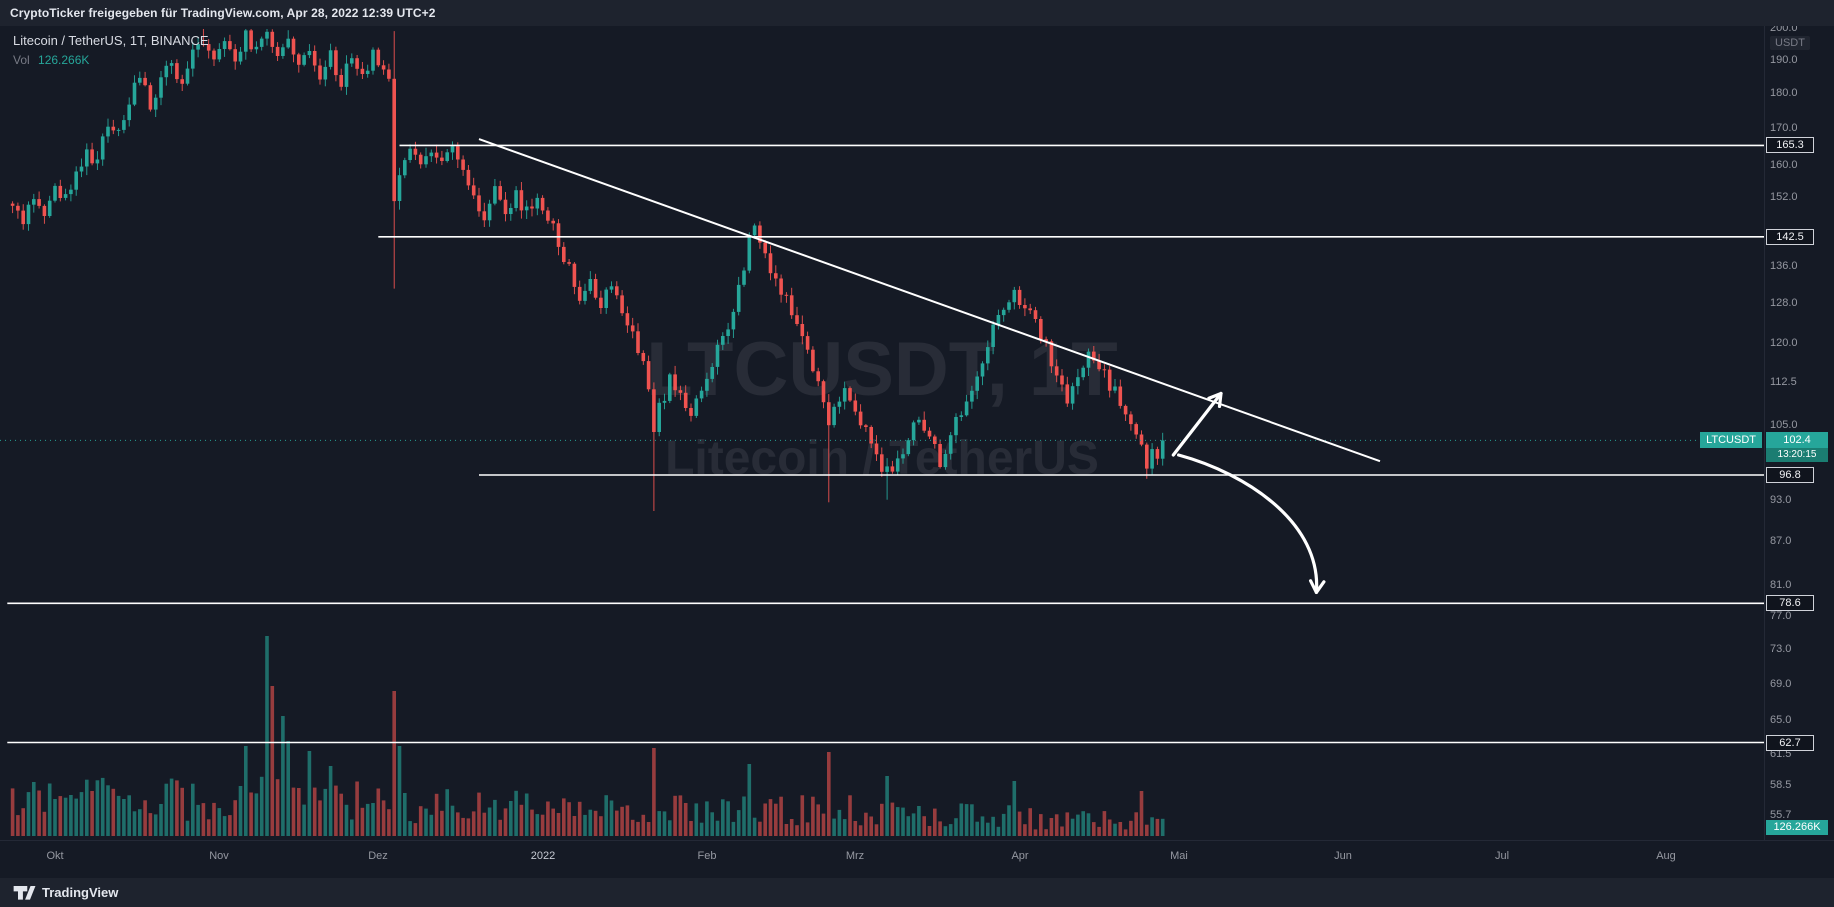 The height and width of the screenshot is (907, 1834). Describe the element at coordinates (1020, 856) in the screenshot. I see `time-tick-label: Apr` at that location.